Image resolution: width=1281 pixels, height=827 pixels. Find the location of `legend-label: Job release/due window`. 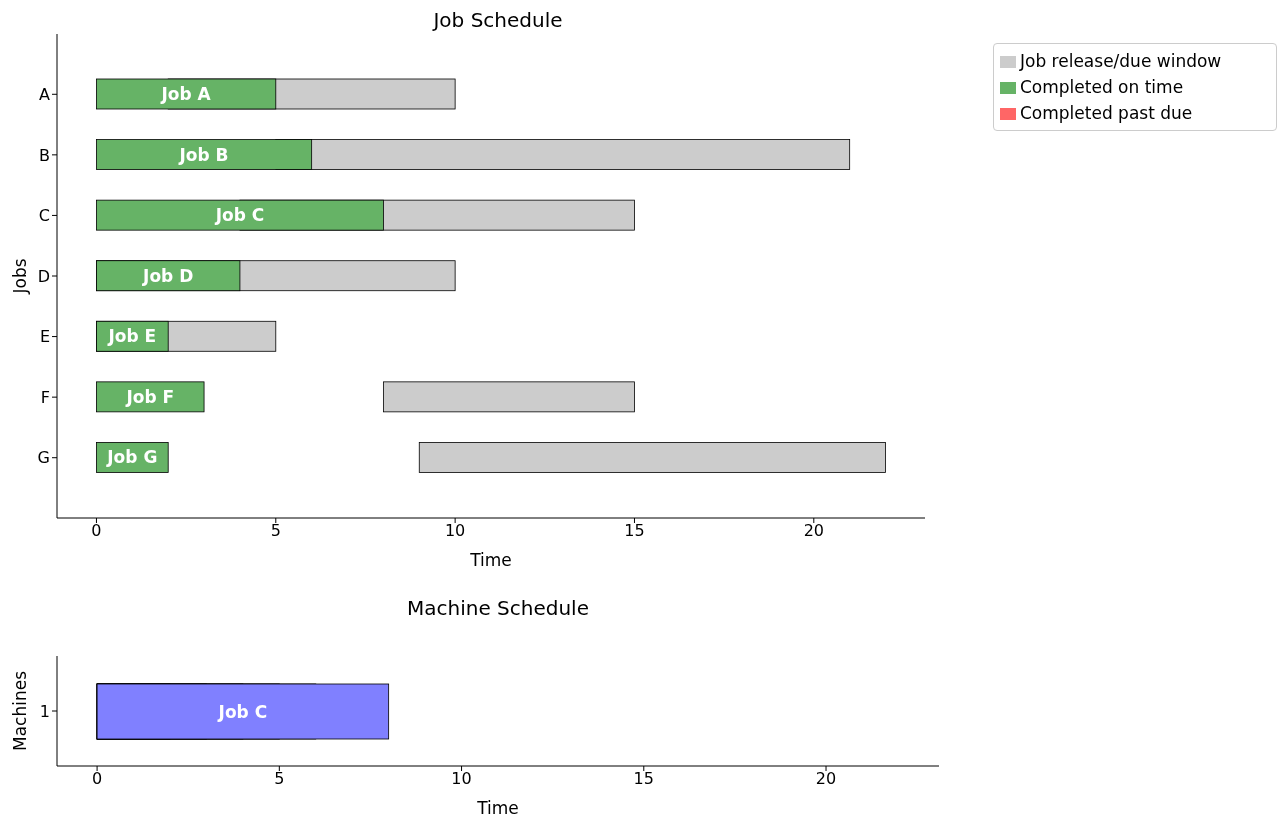

legend-label: Job release/due window is located at coordinates (1121, 61).